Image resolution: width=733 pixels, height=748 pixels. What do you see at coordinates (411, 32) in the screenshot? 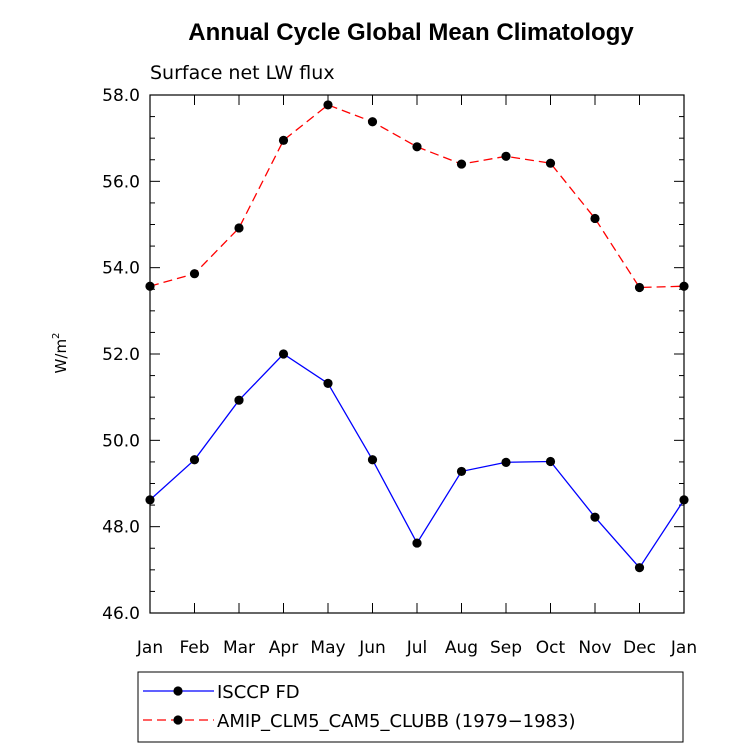
I see `chart-title: Annual Cycle Global Mean Climatology` at bounding box center [411, 32].